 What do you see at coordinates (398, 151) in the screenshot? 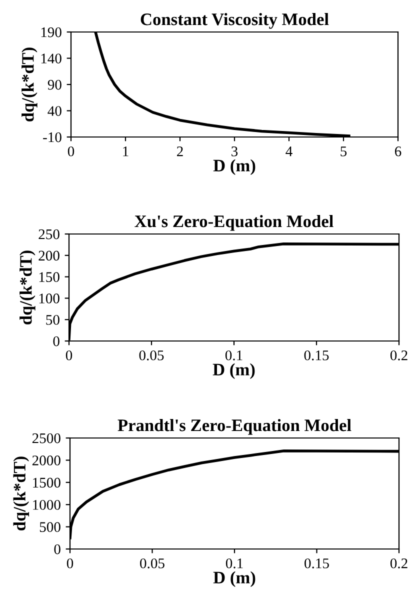
I see `x-tick-label: 6` at bounding box center [398, 151].